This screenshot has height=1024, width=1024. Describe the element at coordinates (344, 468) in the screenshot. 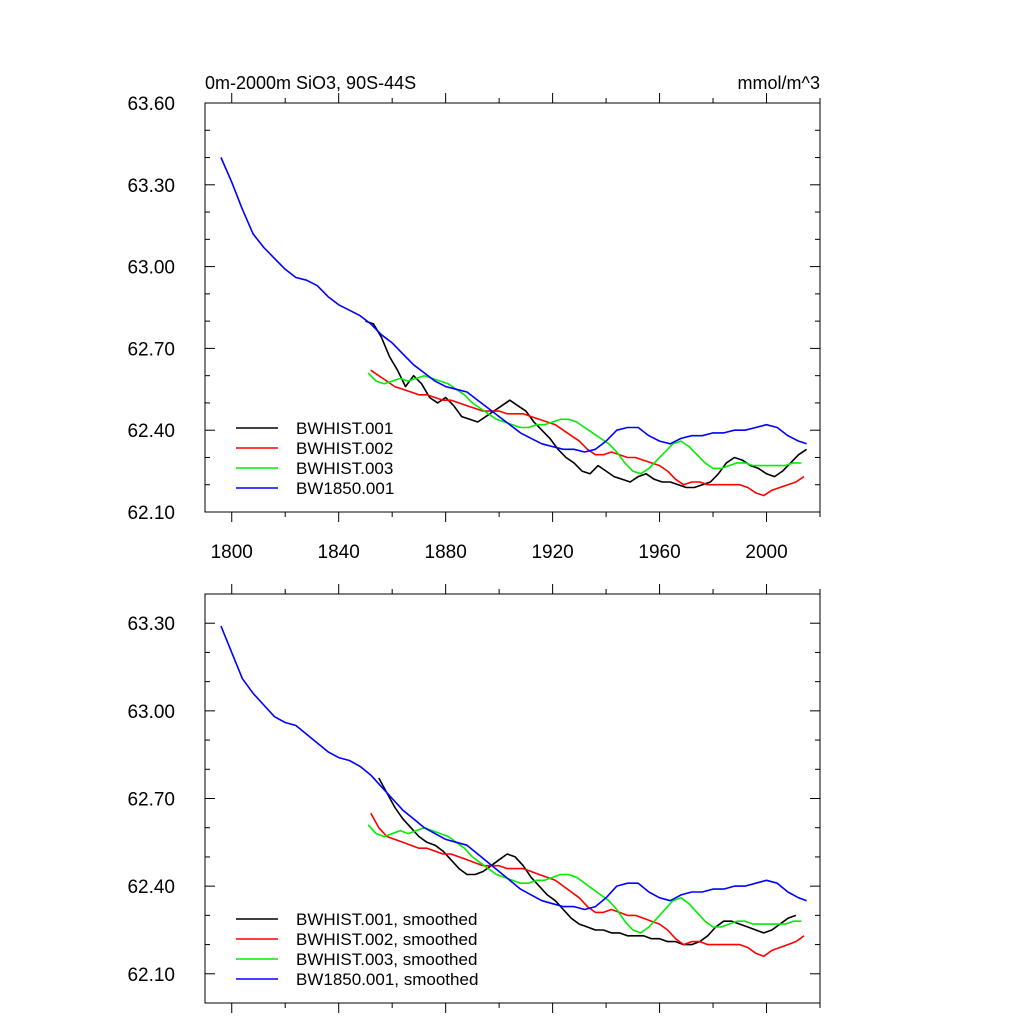

I see `legend-label: BWHIST.003` at that location.